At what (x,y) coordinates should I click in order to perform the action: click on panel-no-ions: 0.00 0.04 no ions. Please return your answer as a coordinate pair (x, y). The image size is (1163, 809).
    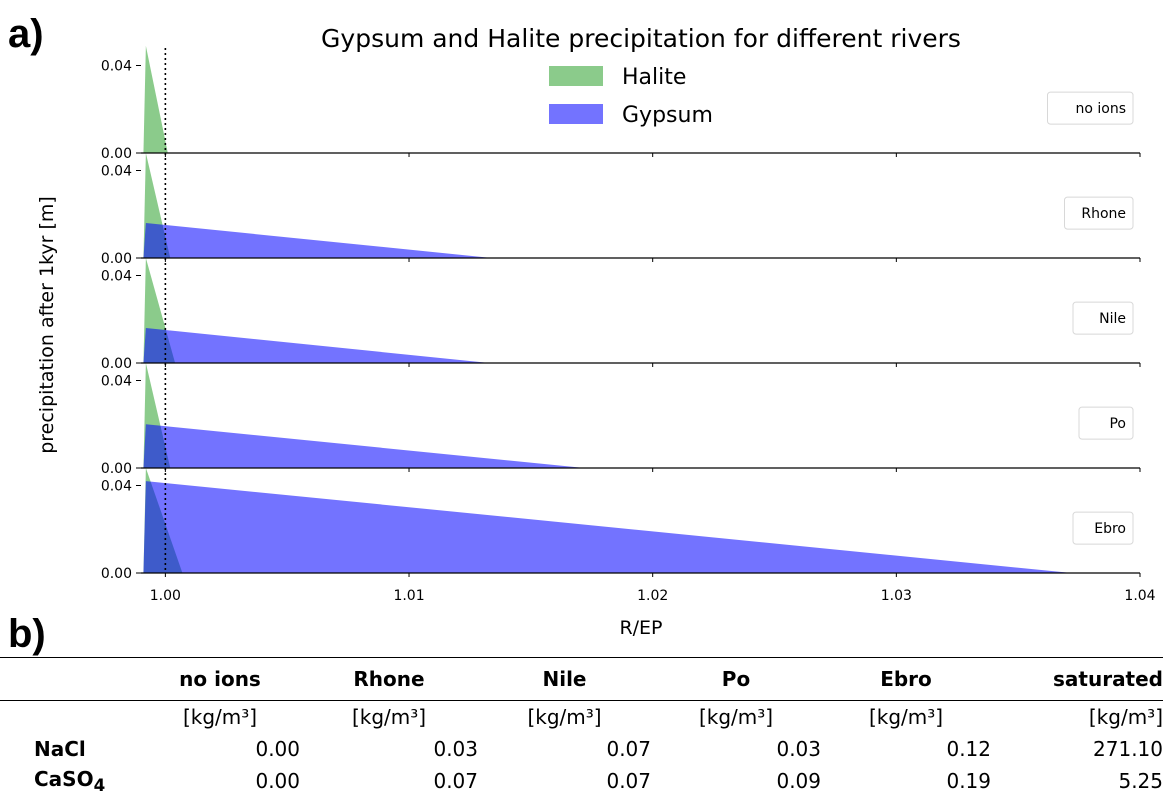
    Looking at the image, I should click on (621, 103).